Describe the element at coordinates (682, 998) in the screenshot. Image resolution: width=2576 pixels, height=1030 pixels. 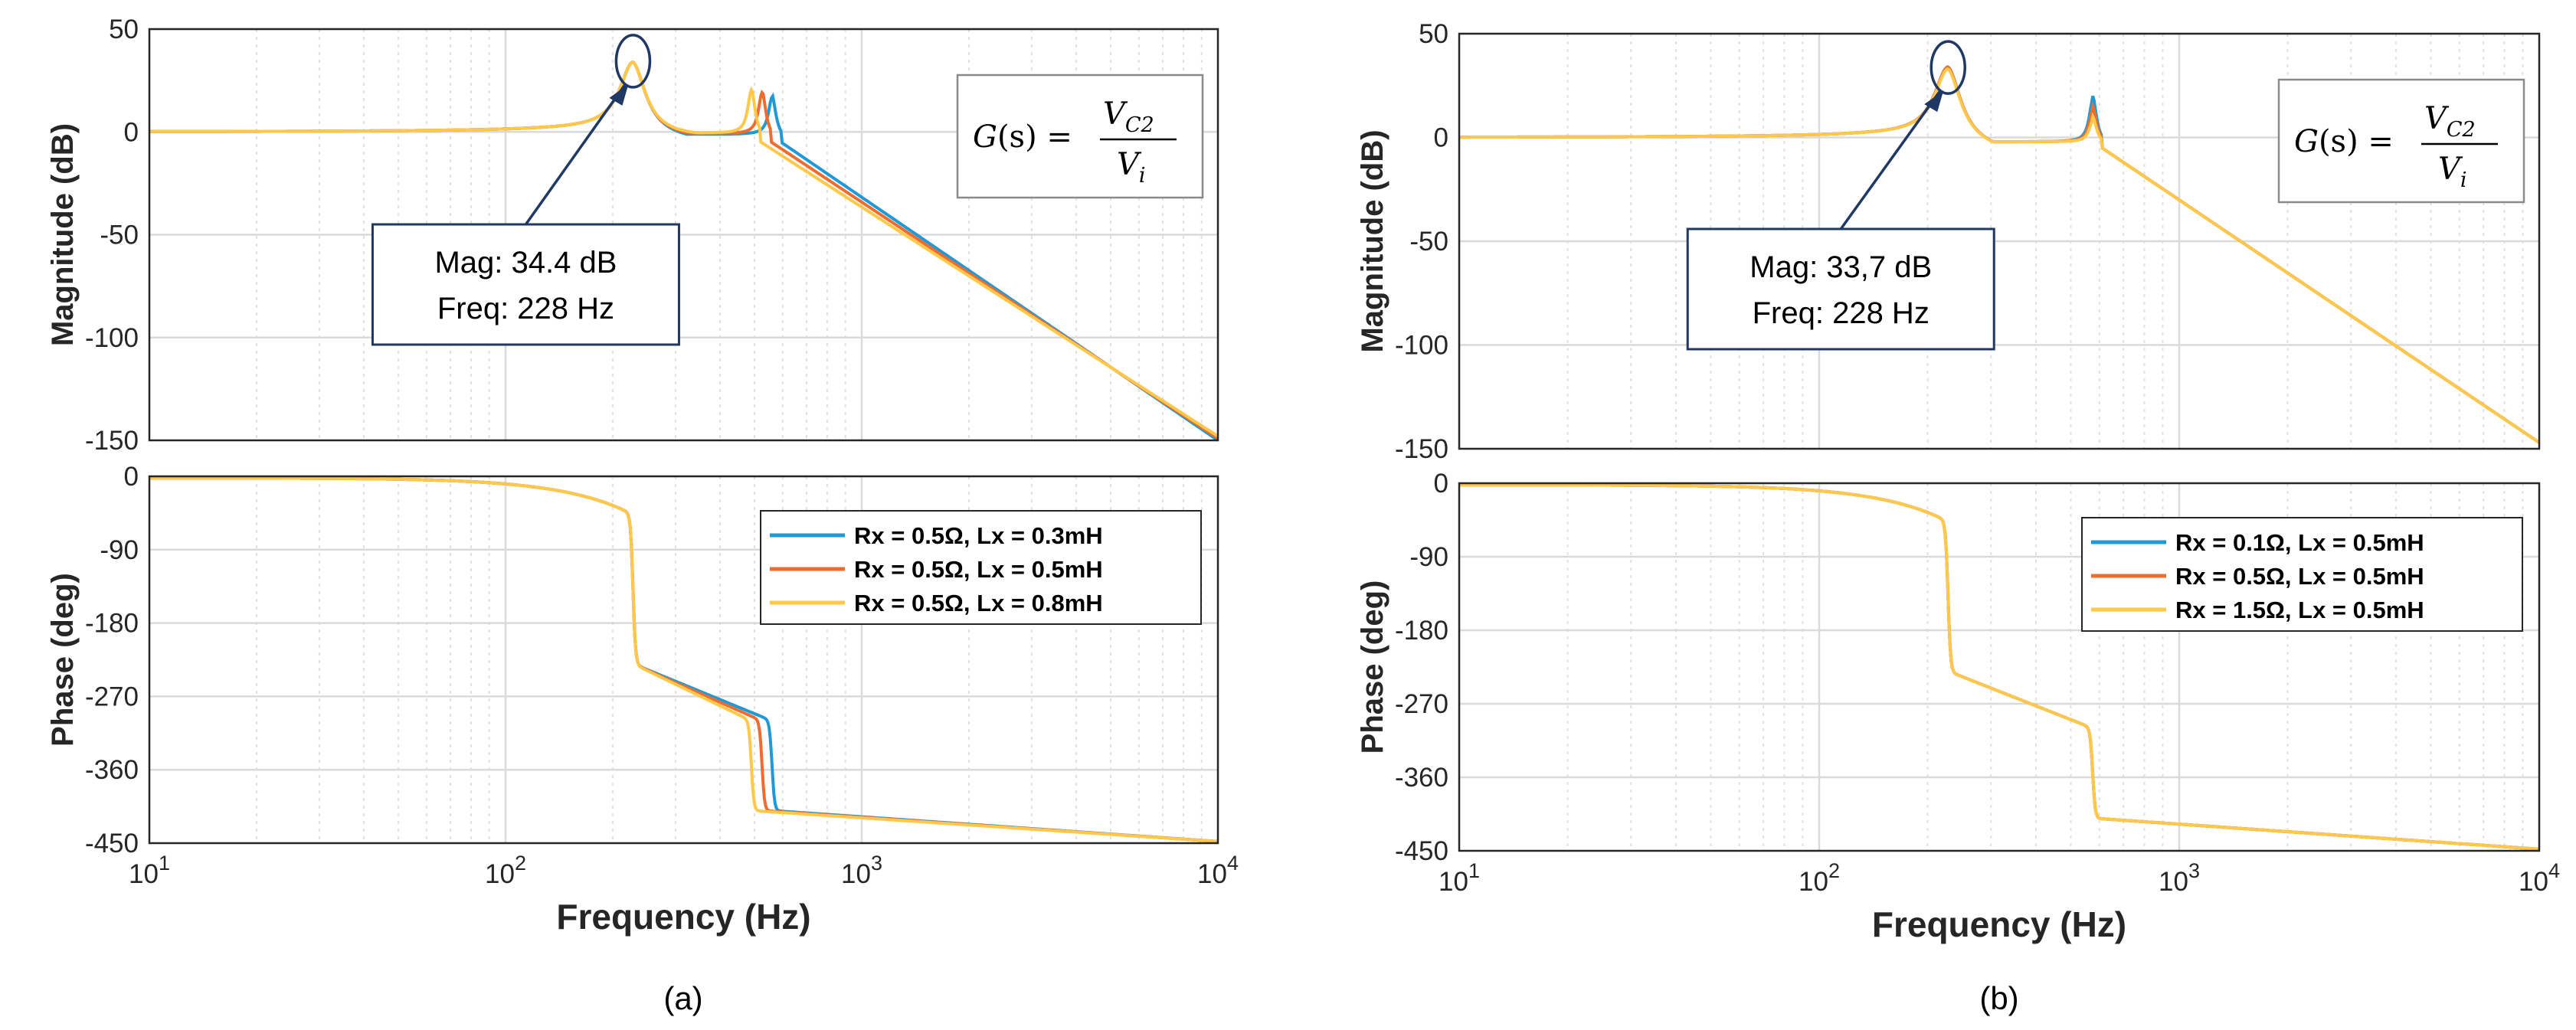
I see `figure-caption: (a)` at that location.